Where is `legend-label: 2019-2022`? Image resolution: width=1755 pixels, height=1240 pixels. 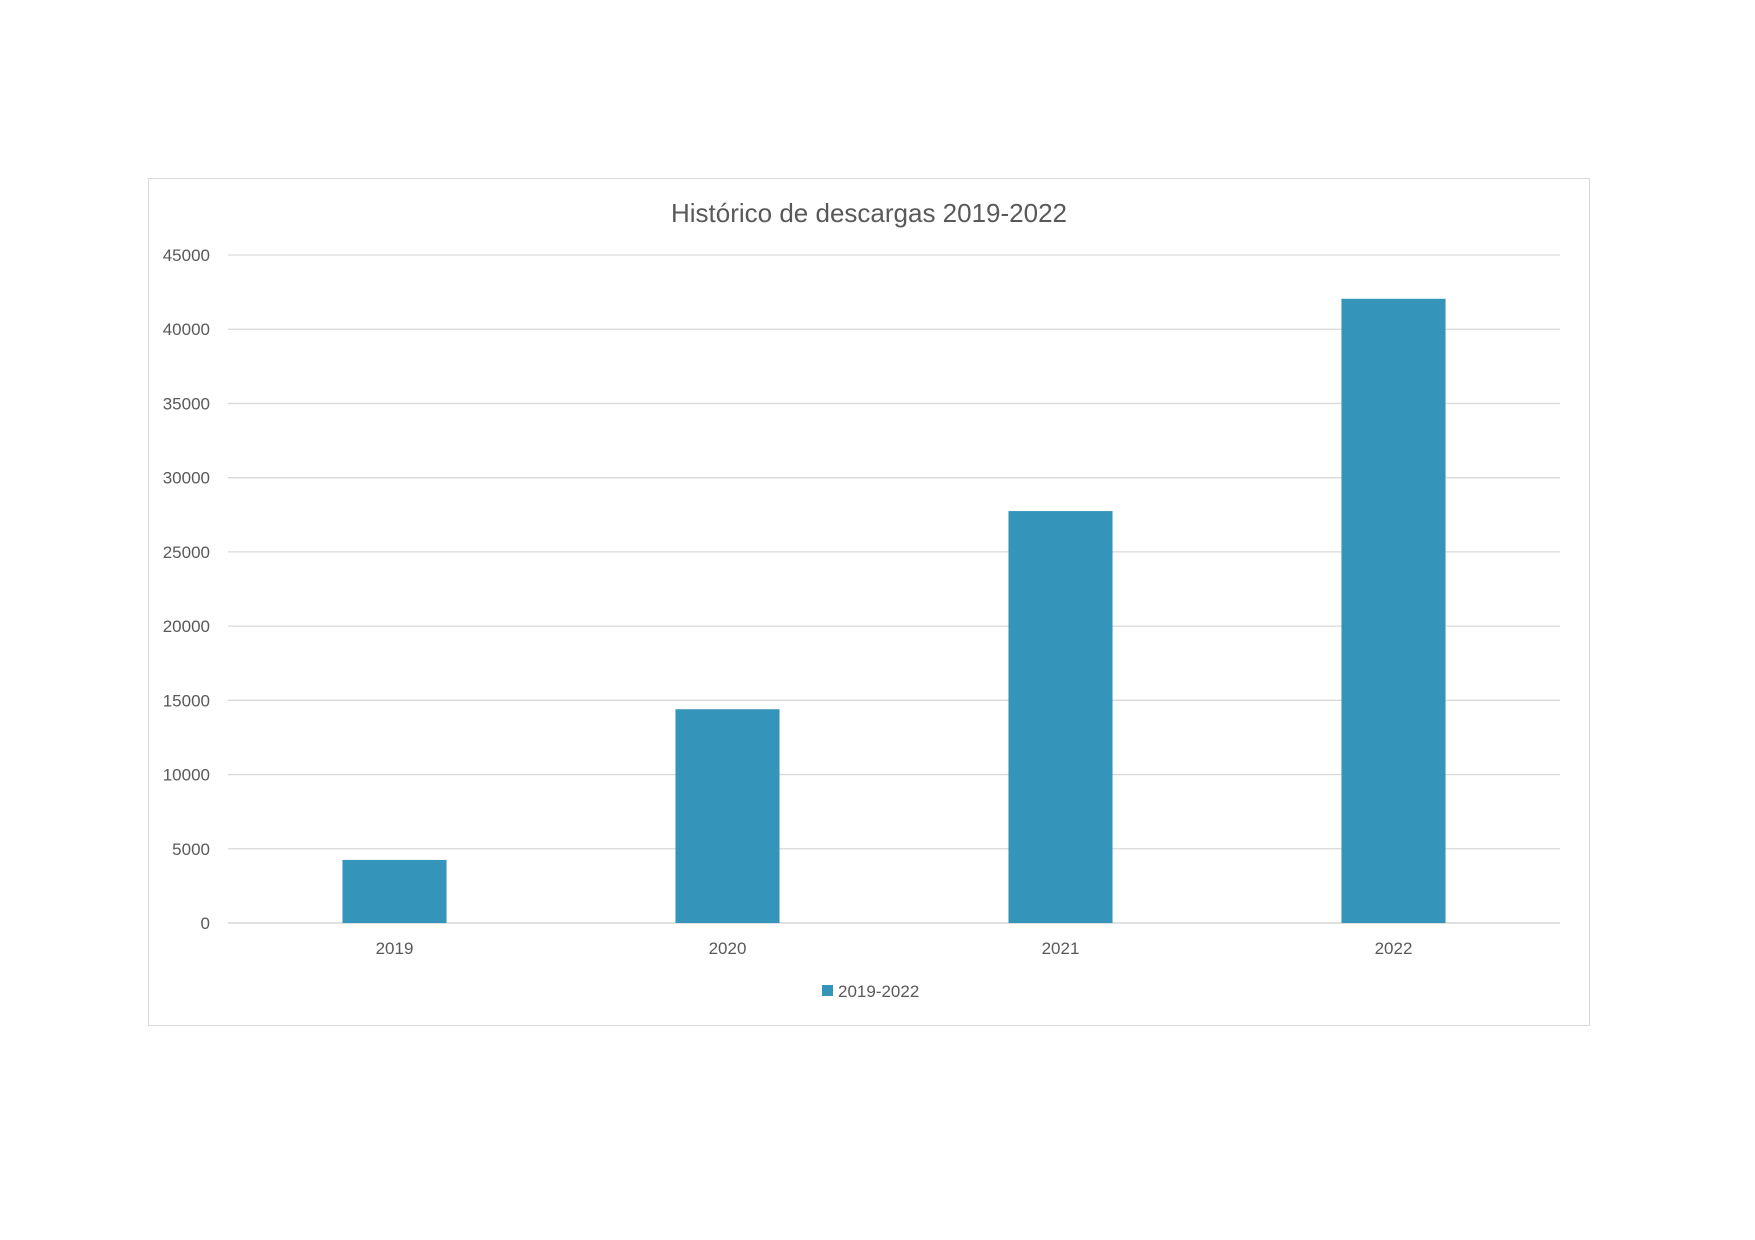
legend-label: 2019-2022 is located at coordinates (878, 991).